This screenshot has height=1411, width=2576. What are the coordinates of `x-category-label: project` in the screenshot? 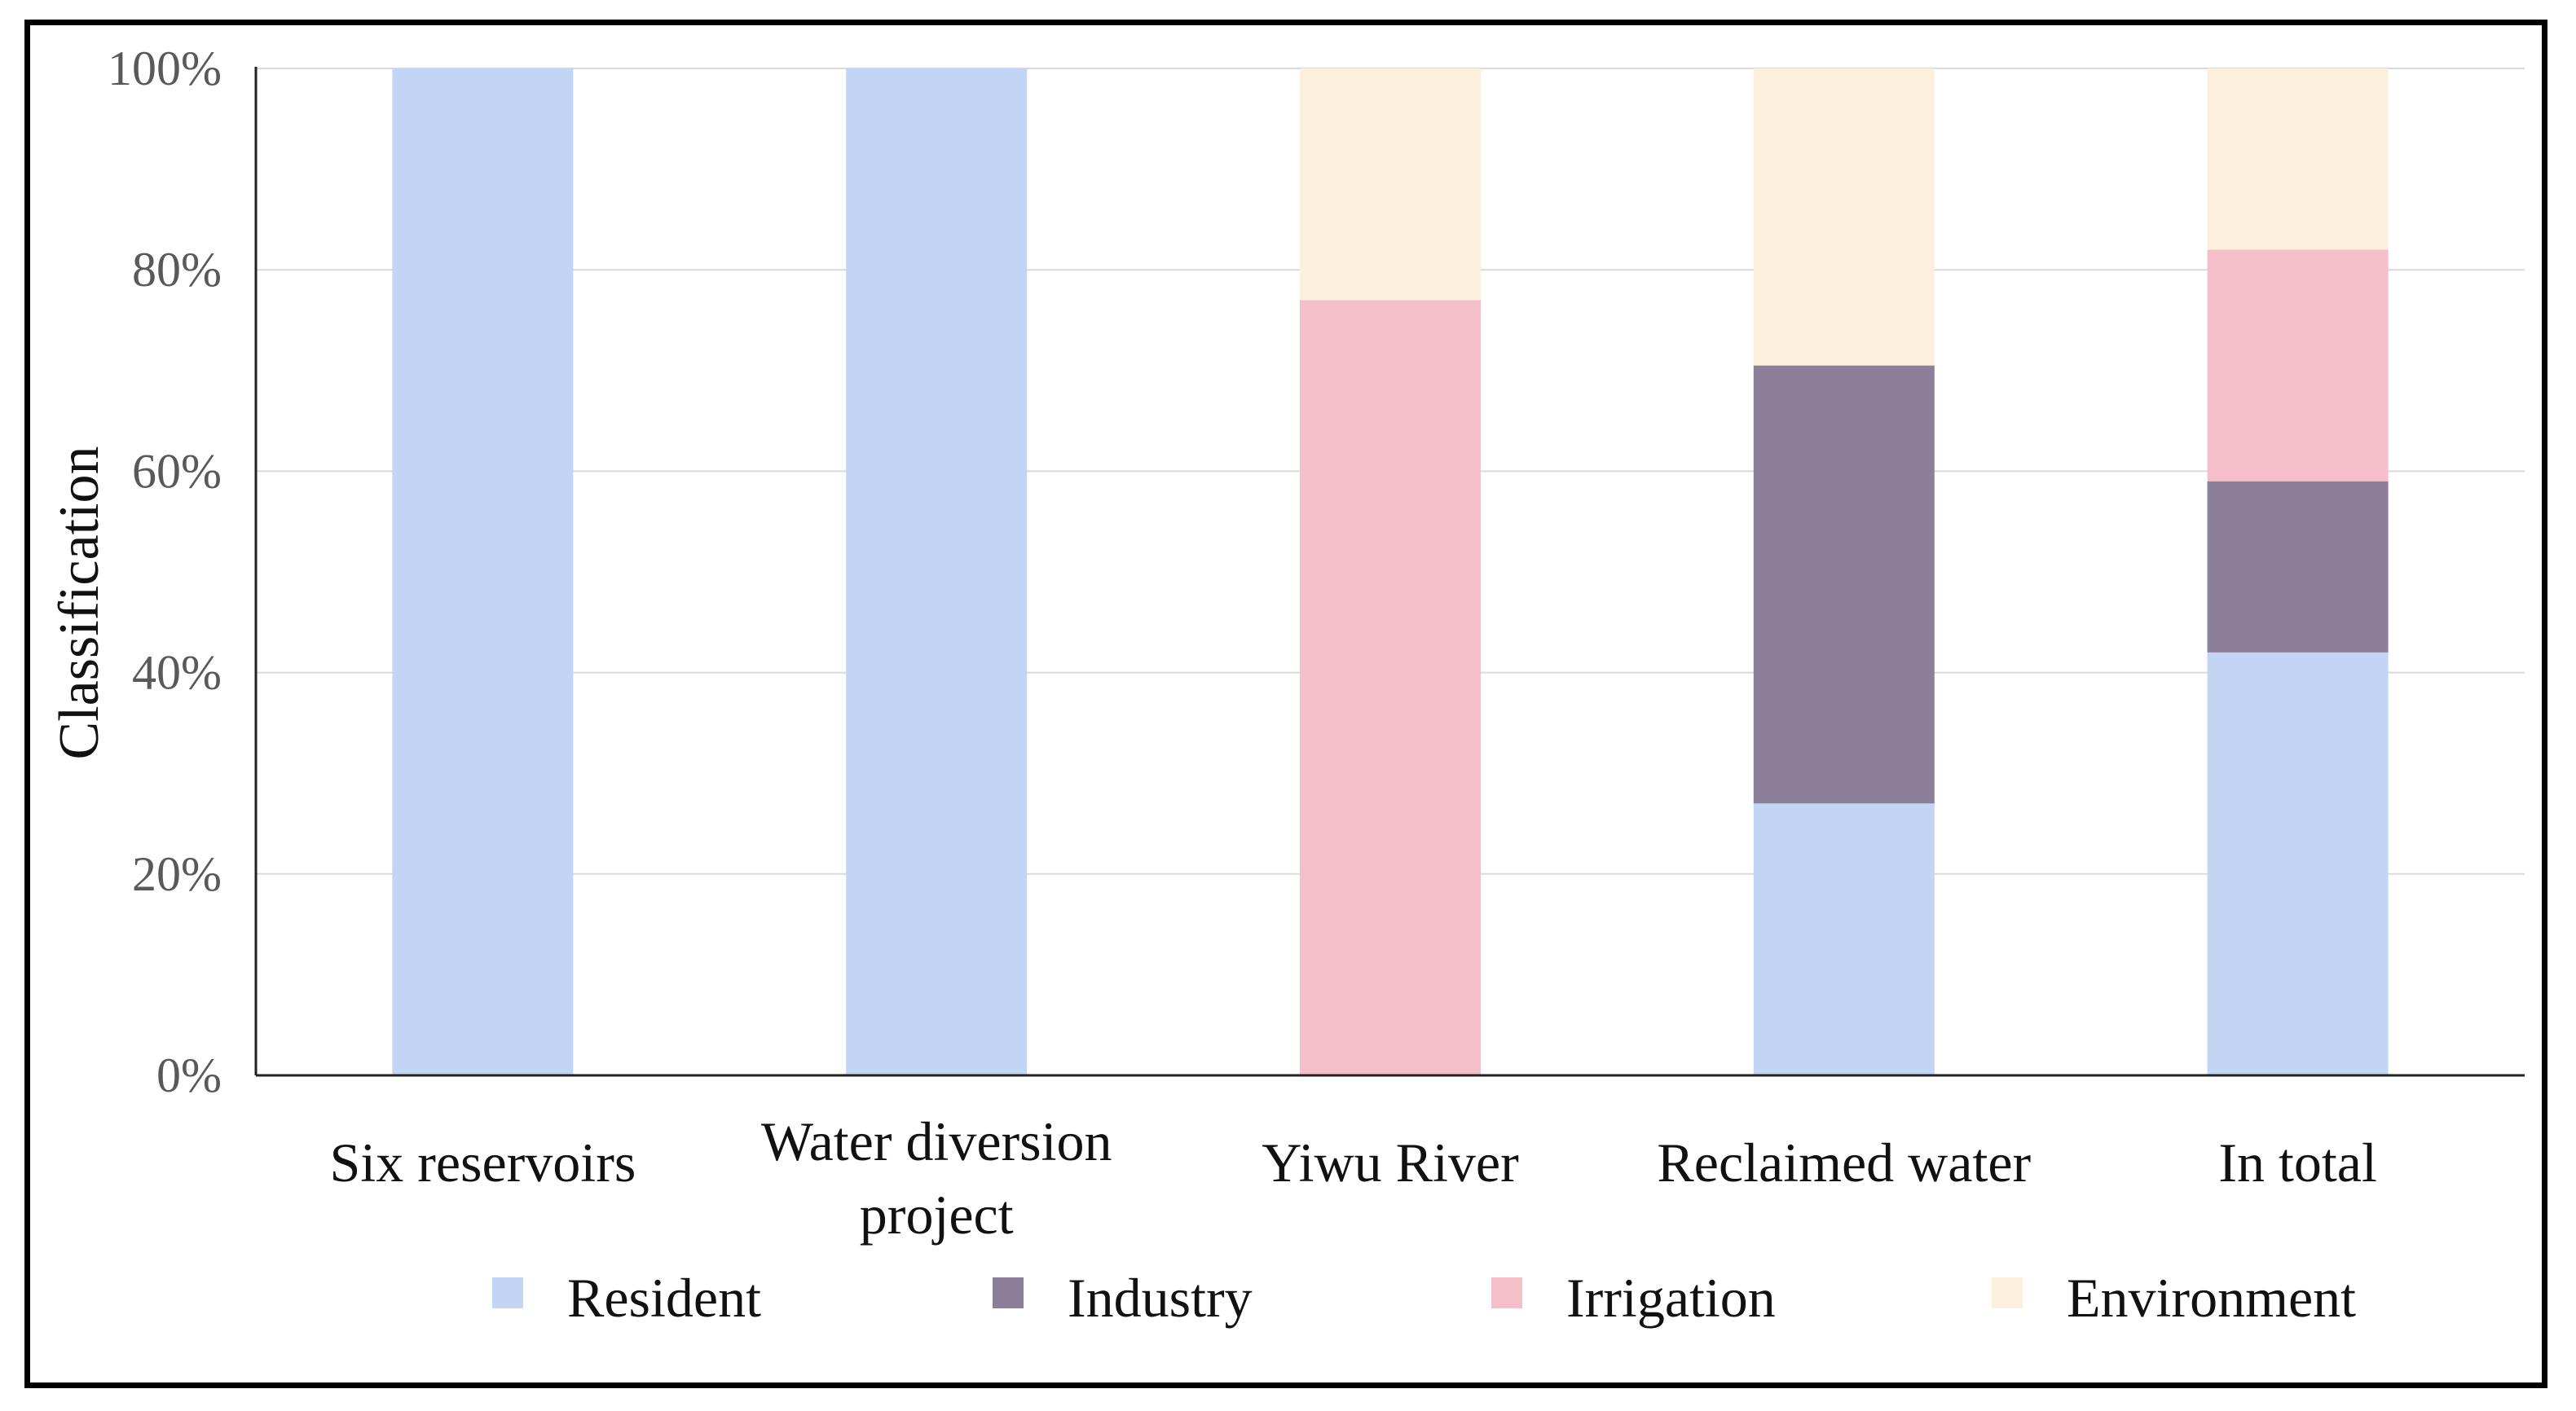 It's located at (937, 1215).